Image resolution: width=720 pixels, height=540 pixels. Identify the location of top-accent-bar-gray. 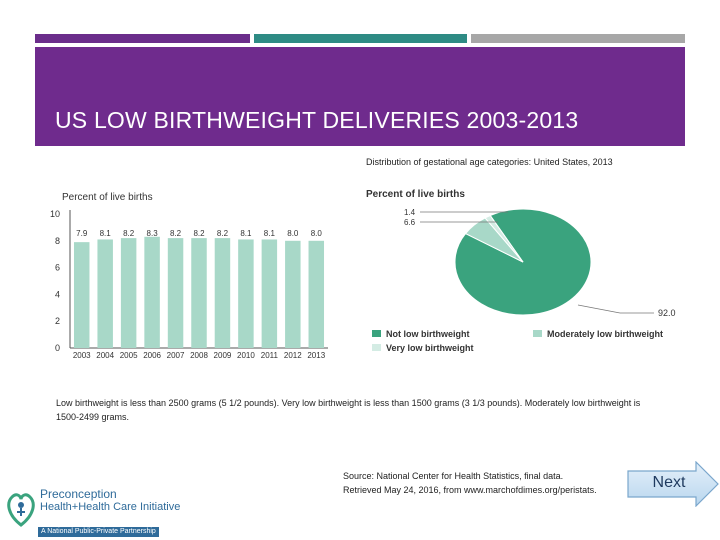
(578, 38).